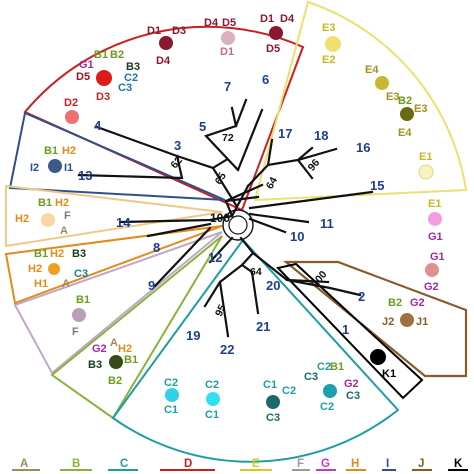 This screenshot has width=474, height=474. What do you see at coordinates (83, 300) in the screenshot?
I see `label-b1e: B1` at bounding box center [83, 300].